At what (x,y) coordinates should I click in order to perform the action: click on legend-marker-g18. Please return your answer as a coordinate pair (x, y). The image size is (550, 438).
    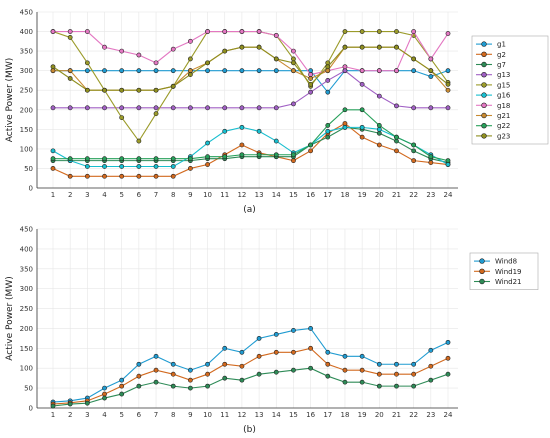
    Looking at the image, I should click on (484, 105).